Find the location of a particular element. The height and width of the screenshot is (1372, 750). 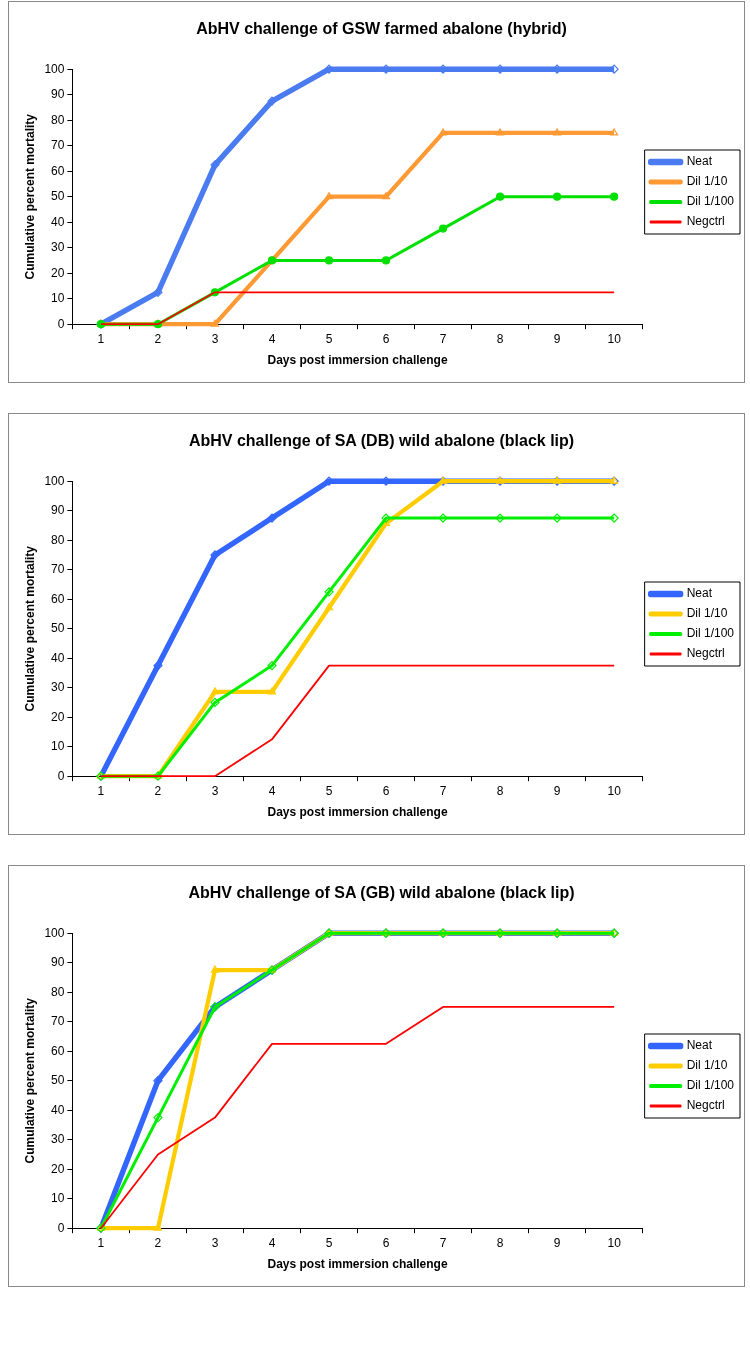

chart-title: AbHV challenge of SA (GB) wild abalone (black lip) is located at coordinates (381, 893).